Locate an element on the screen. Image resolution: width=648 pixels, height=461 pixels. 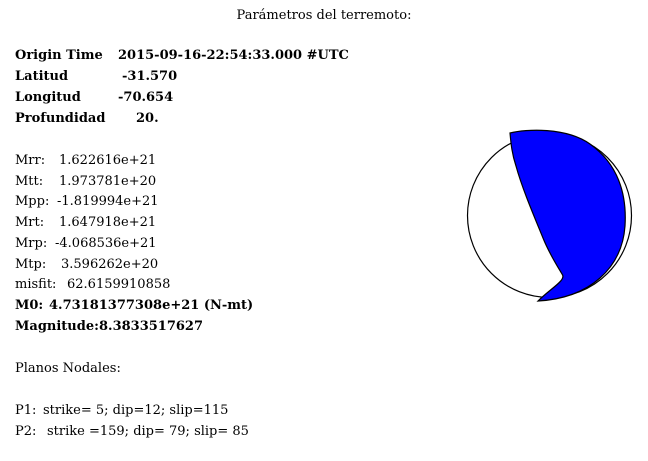
plane-p1-row: P1: strike= 5; dip=12; slip=115 is located at coordinates (121, 411).